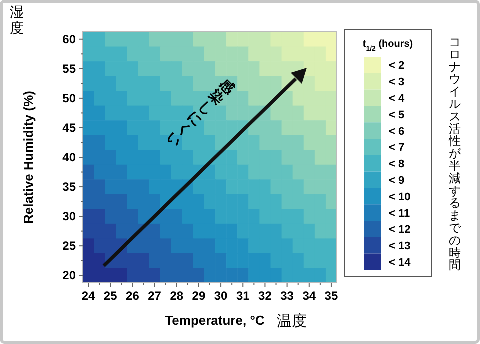 The height and width of the screenshot is (344, 480). Describe the element at coordinates (287, 296) in the screenshot. I see `x-tick-label: 33` at that location.